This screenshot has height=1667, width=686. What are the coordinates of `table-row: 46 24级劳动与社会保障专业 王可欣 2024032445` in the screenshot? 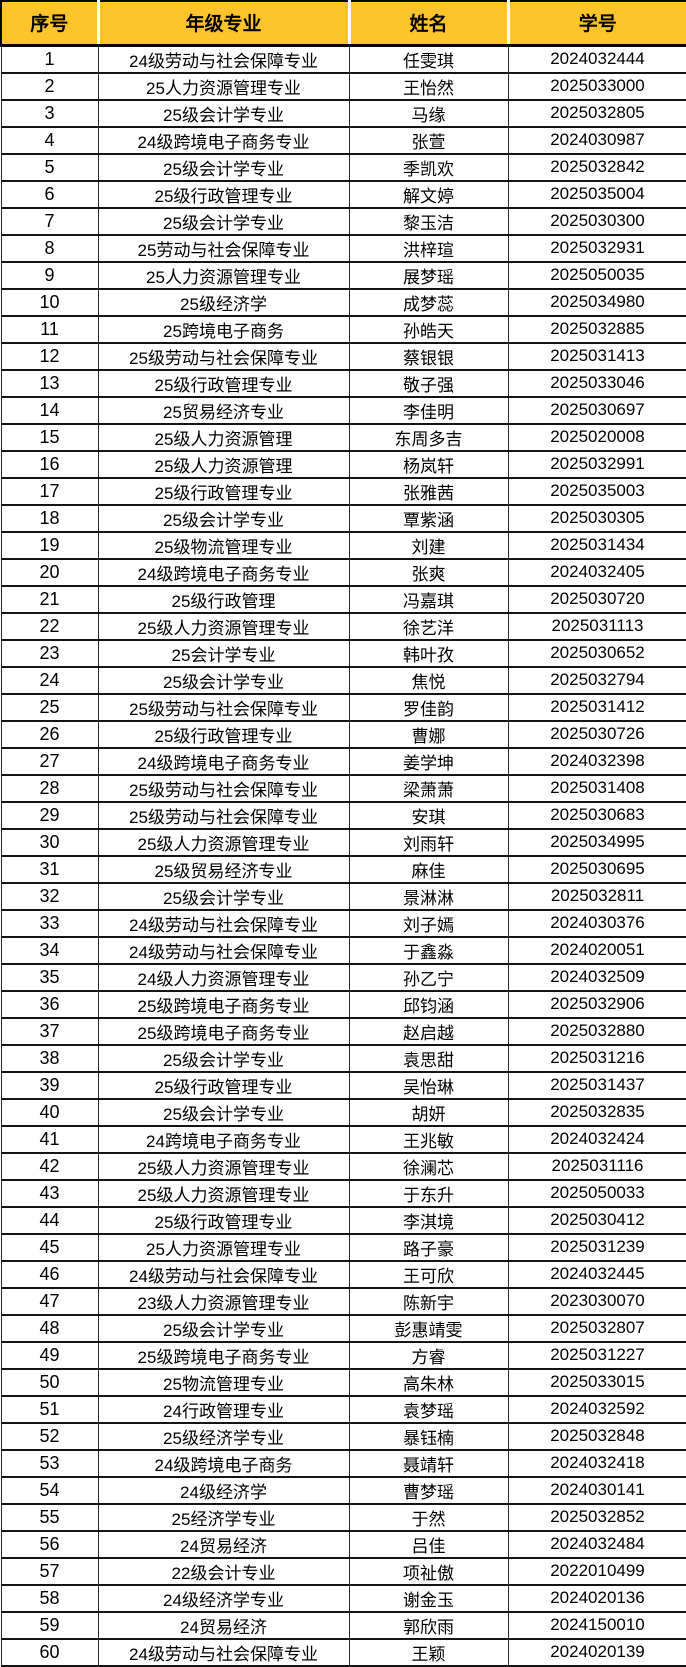 It's located at (343, 1274).